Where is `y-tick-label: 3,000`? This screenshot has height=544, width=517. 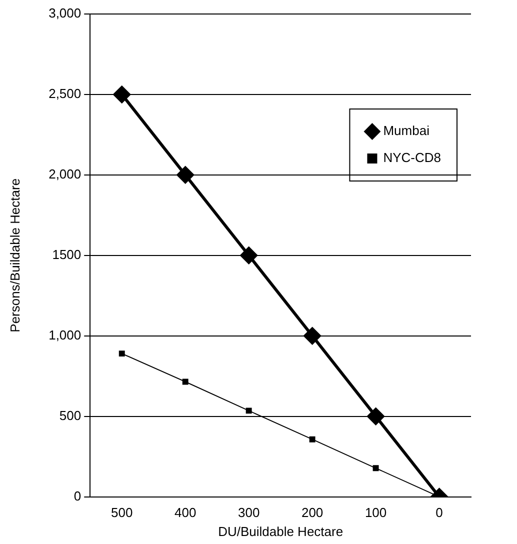
y-tick-label: 3,000 is located at coordinates (65, 13).